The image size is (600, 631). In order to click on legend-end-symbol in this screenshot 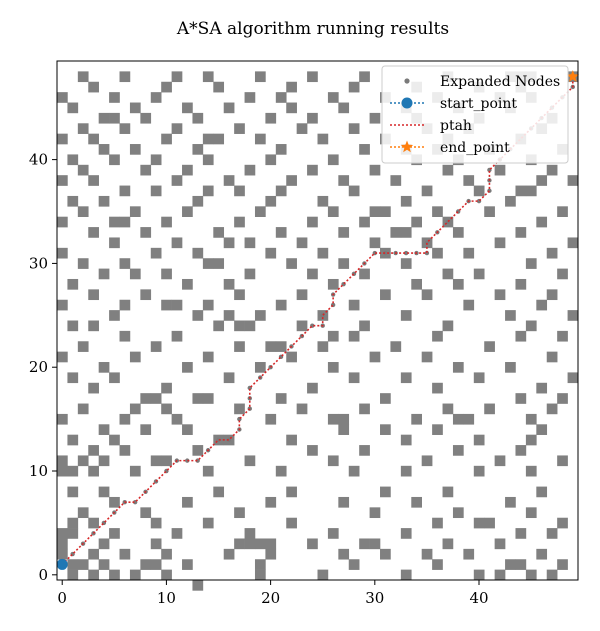, I will do `click(407, 146)`.